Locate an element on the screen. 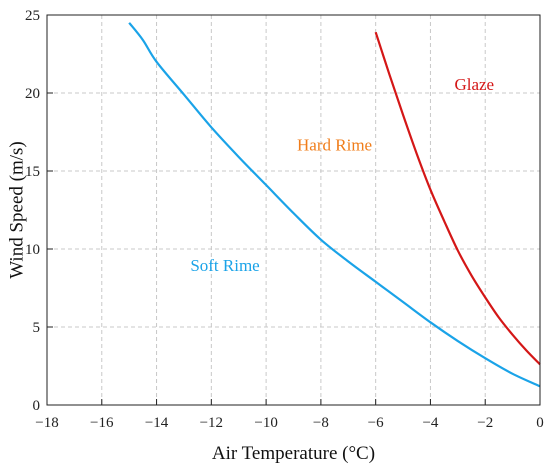 This screenshot has height=470, width=550. x-tick-label: −18 is located at coordinates (46, 423).